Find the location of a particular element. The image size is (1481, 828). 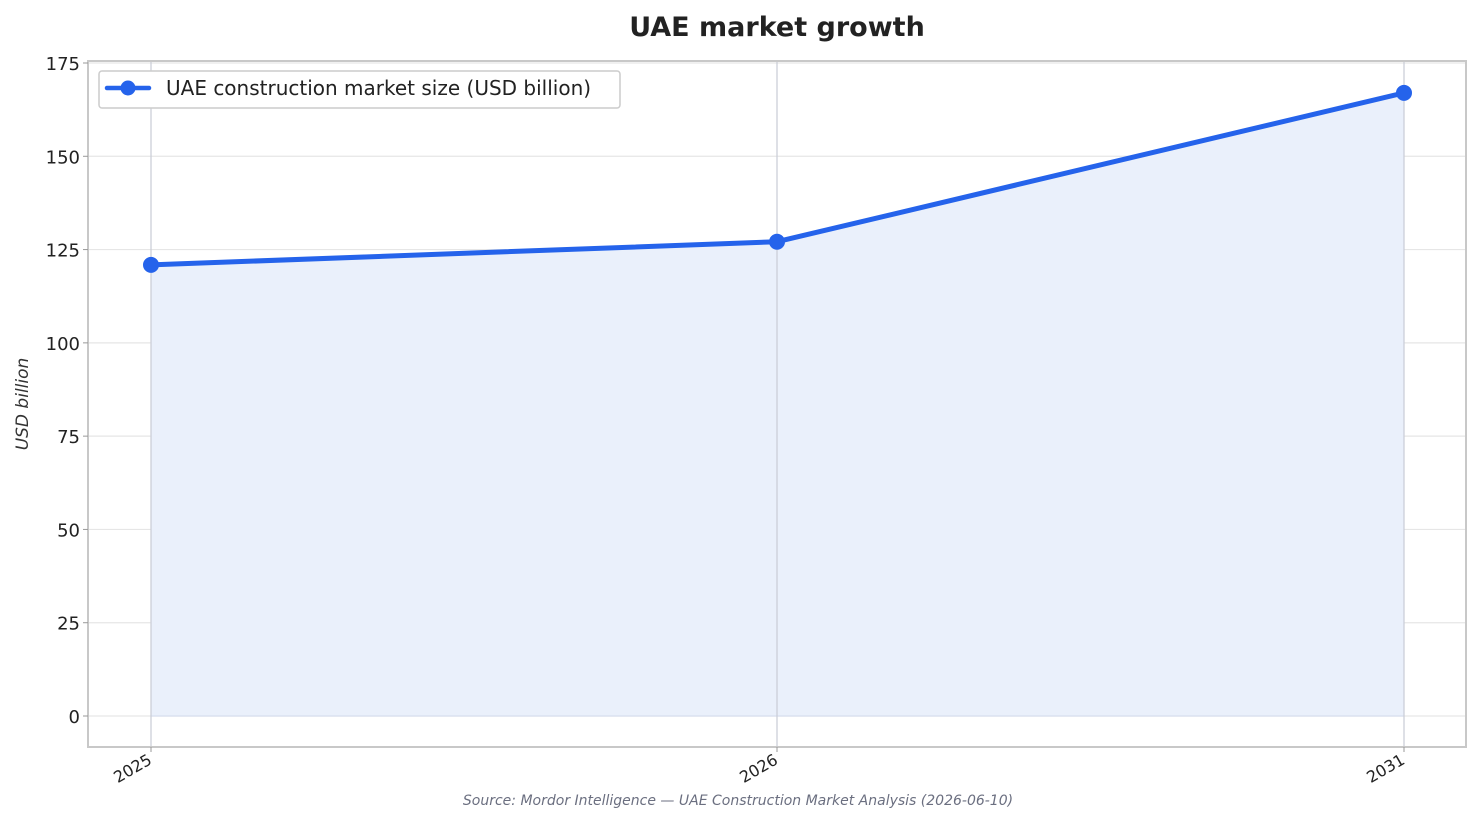

x-tick-label-2026: 2026 is located at coordinates (758, 768).